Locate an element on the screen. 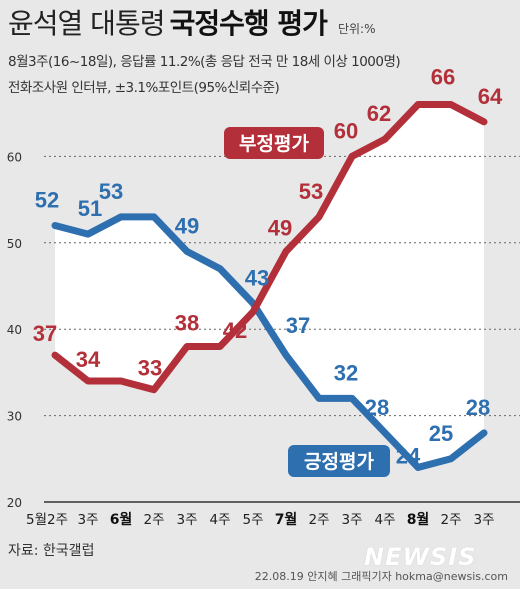 The image size is (520, 589). data-label-positive-10: 28 is located at coordinates (377, 407).